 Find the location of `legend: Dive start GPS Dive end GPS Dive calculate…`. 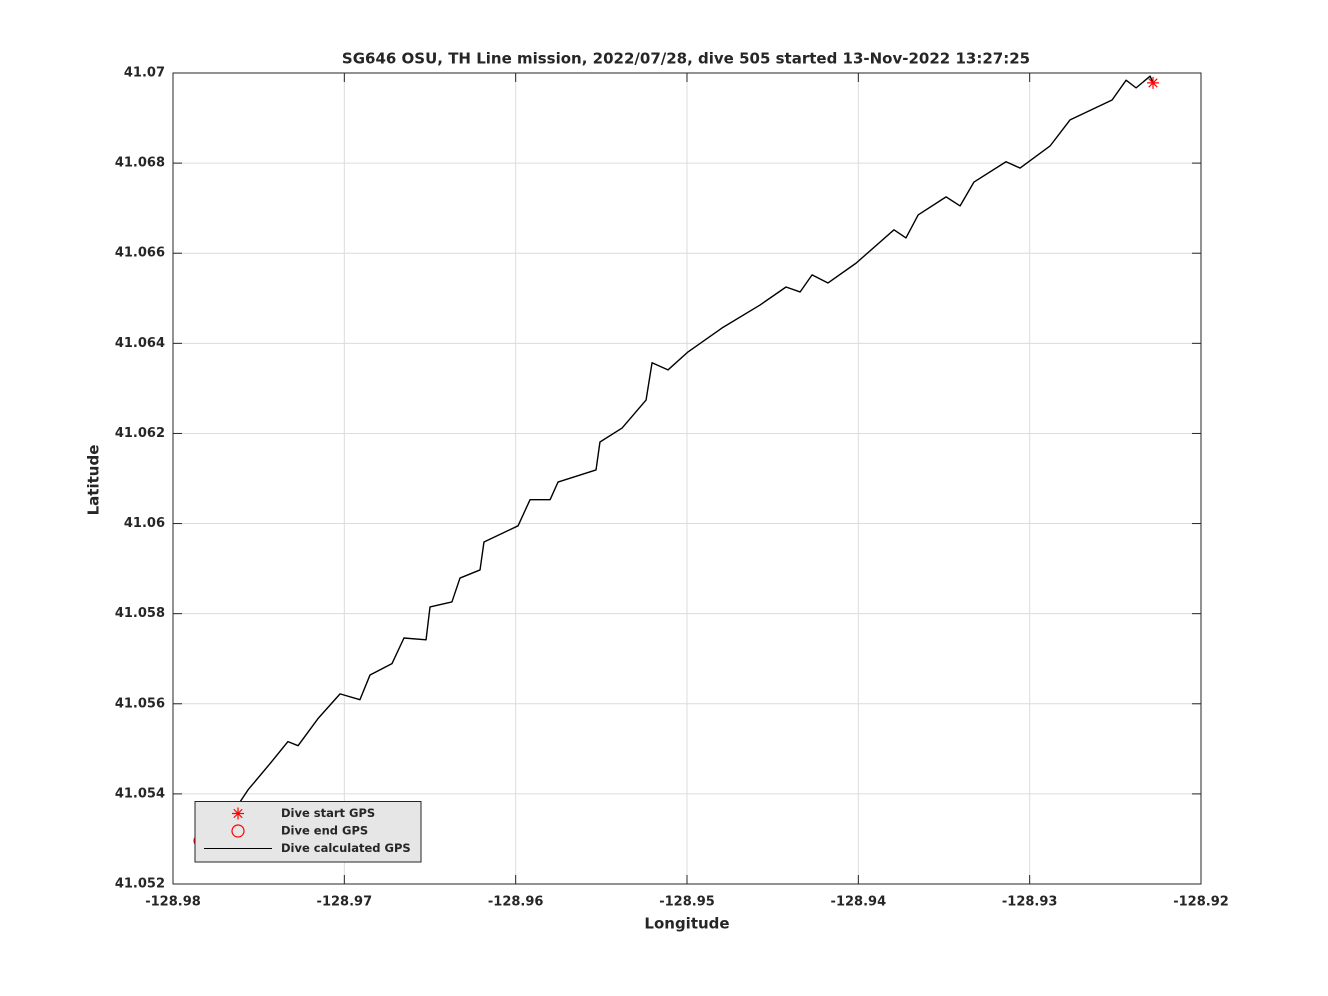

legend: Dive start GPS Dive end GPS Dive calculate… is located at coordinates (308, 832).